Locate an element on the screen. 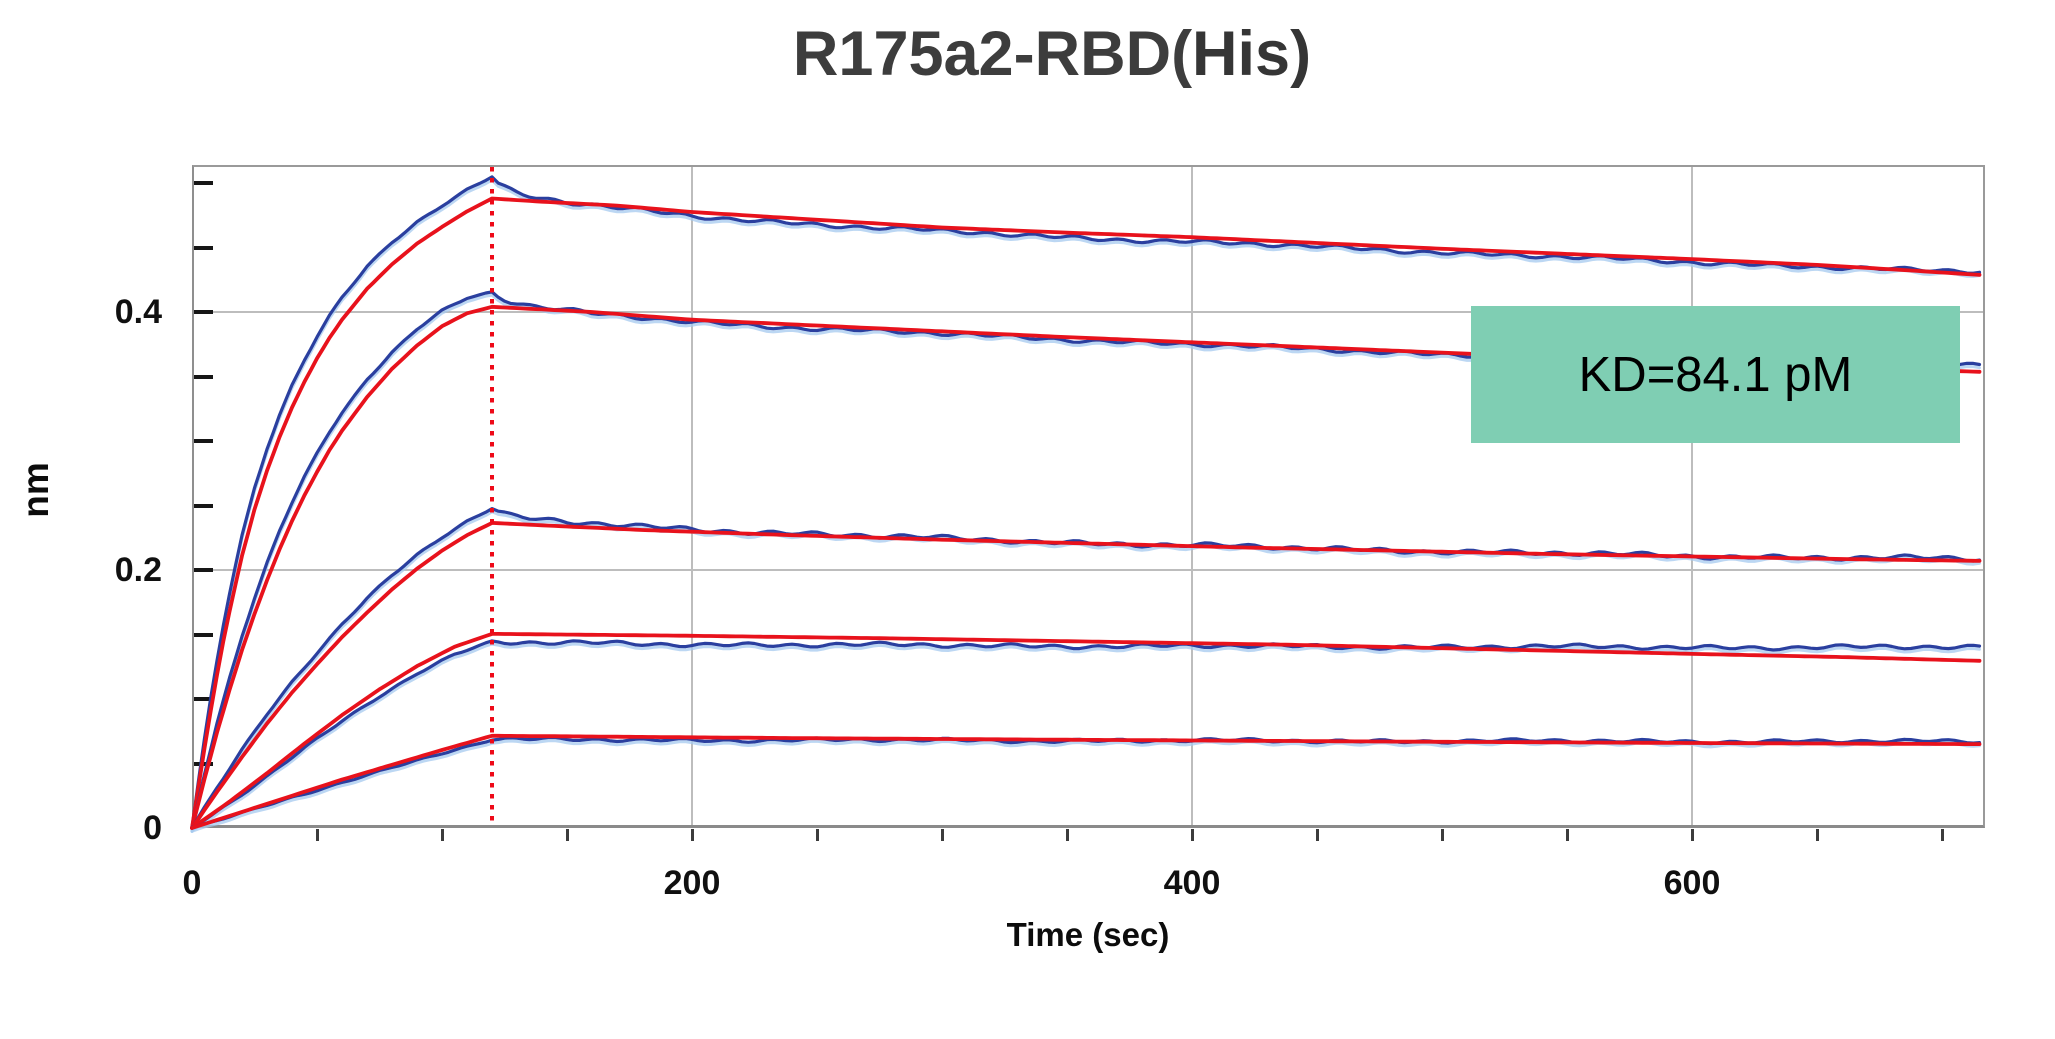 This screenshot has height=1039, width=2055. chart-title: R175a2-RBD(His) is located at coordinates (1052, 54).